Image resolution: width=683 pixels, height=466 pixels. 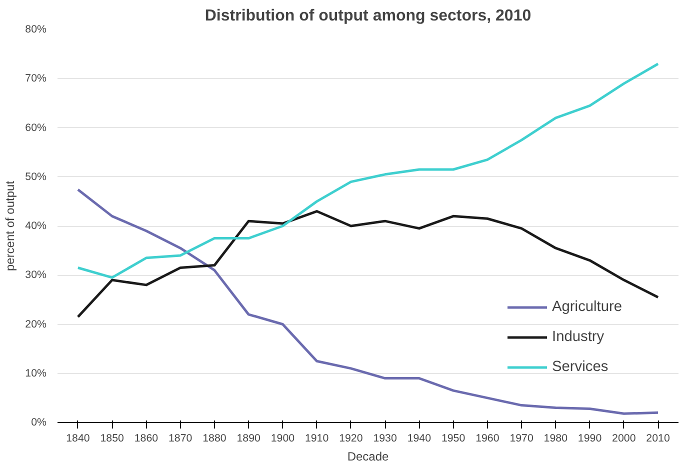 What do you see at coordinates (146, 438) in the screenshot?
I see `x-tick-label: 1860` at bounding box center [146, 438].